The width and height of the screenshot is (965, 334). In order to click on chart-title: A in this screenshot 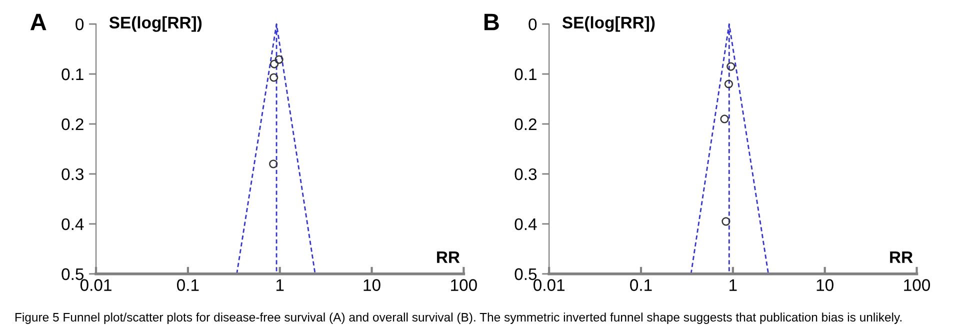, I will do `click(38, 22)`.